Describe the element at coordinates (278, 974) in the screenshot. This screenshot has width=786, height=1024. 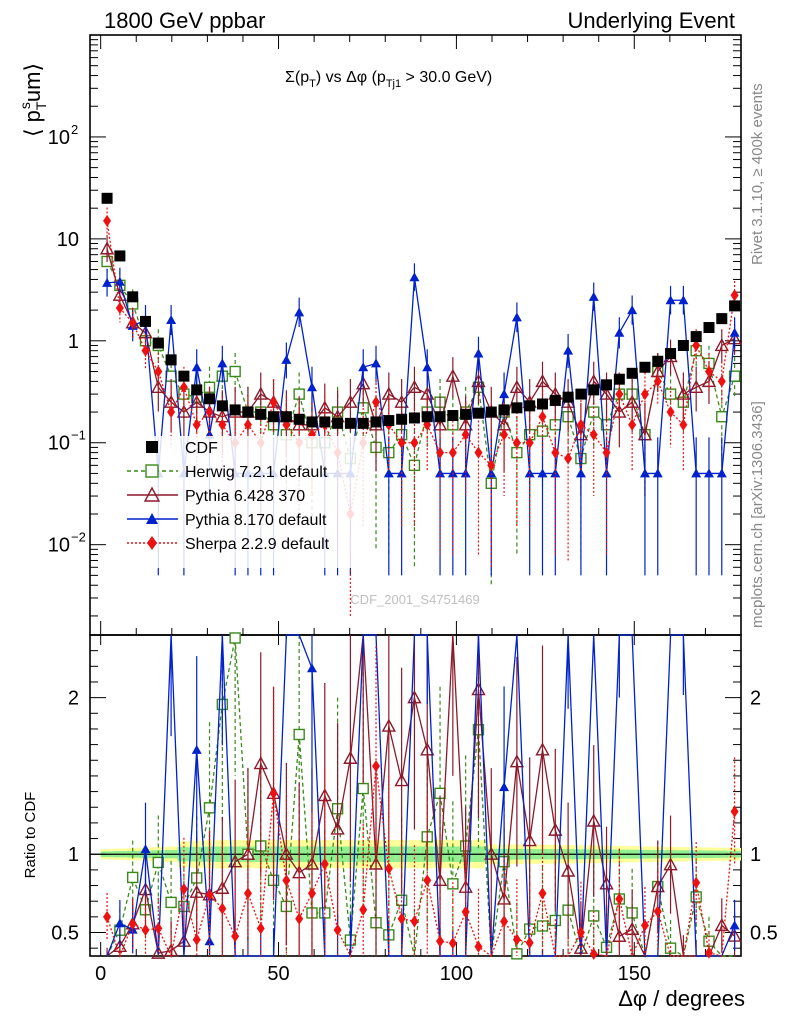
I see `x-tick-label: 50` at that location.